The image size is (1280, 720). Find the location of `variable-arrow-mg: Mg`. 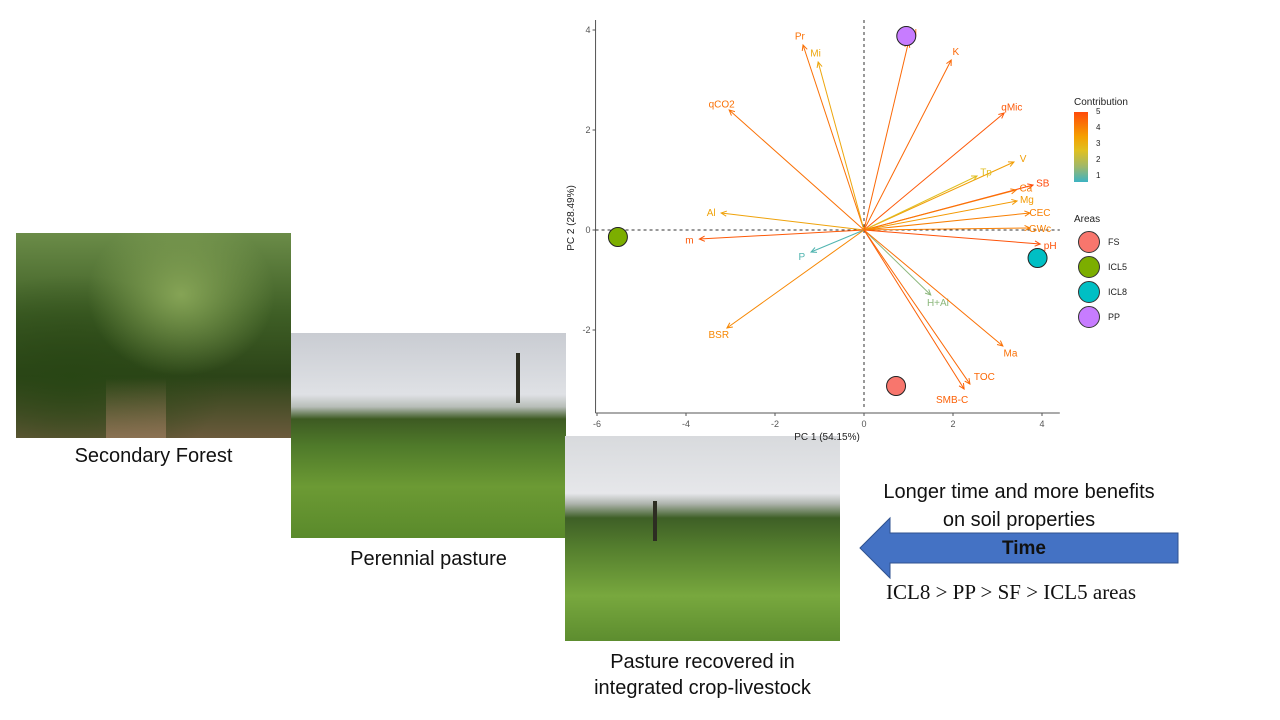

variable-arrow-mg: Mg is located at coordinates (948, 213).